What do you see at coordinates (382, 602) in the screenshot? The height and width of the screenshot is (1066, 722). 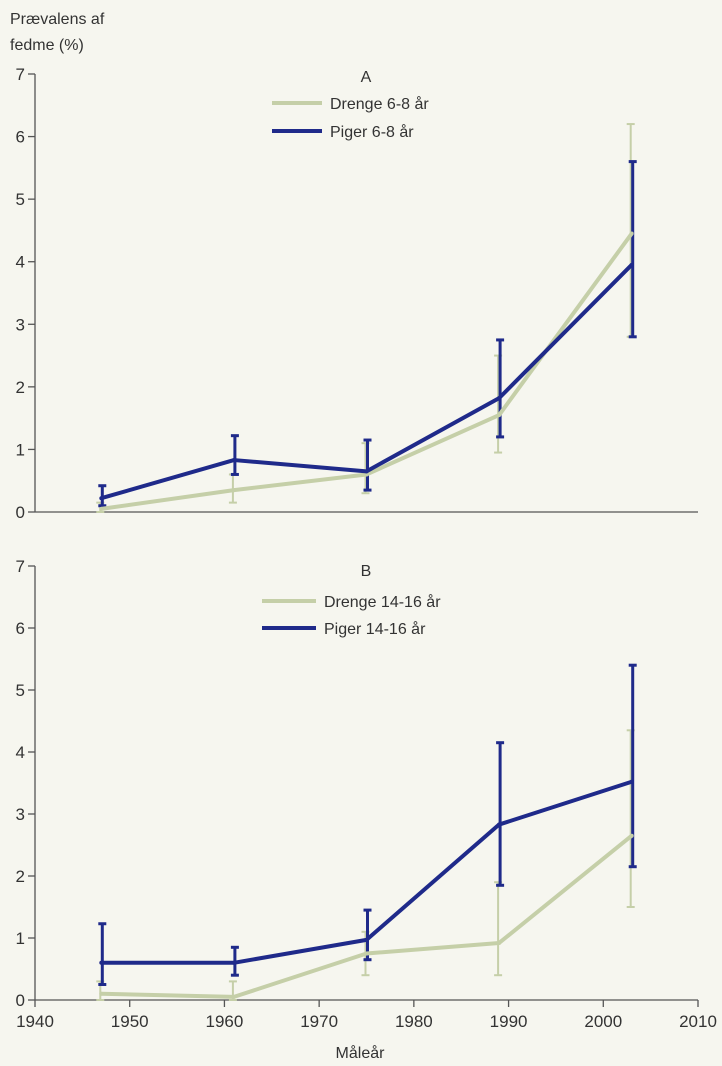 I see `legend-label-drenge-14-16: Drenge 14-16 år` at bounding box center [382, 602].